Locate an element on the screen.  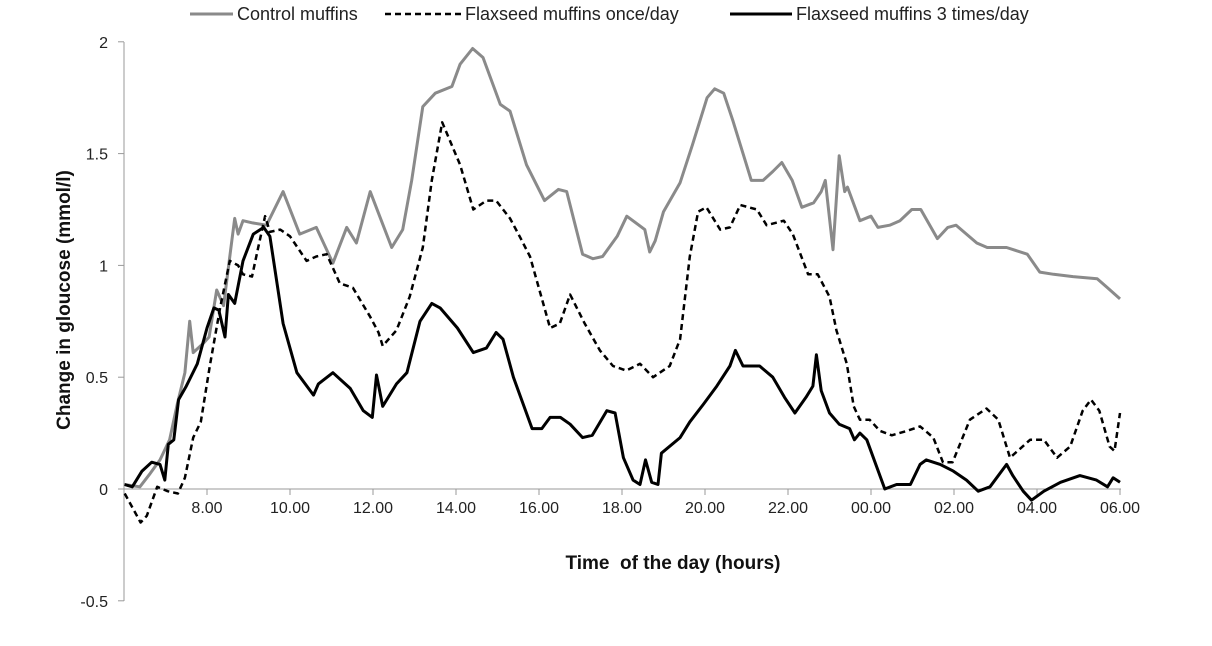
x-tick-label: 02.00 is located at coordinates (954, 508).